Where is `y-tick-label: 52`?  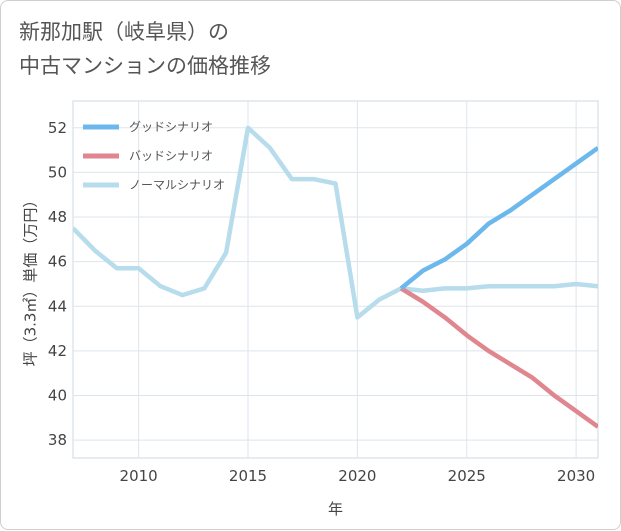 y-tick-label: 52 is located at coordinates (57, 128).